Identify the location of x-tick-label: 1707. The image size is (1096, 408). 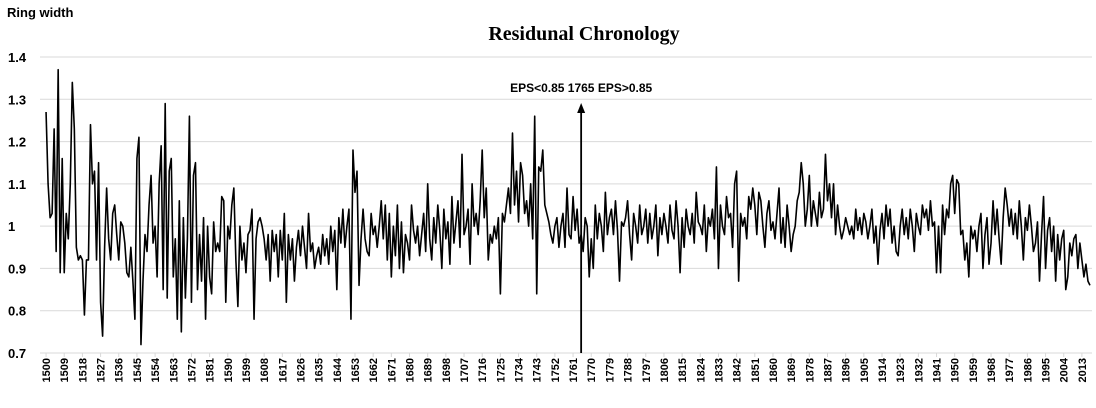
(465, 370).